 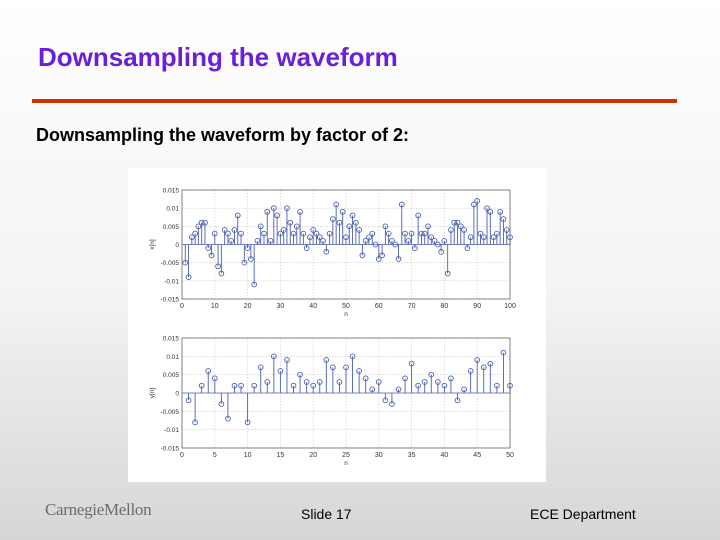 What do you see at coordinates (172, 357) in the screenshot?
I see `y-tick-label: 0.01` at bounding box center [172, 357].